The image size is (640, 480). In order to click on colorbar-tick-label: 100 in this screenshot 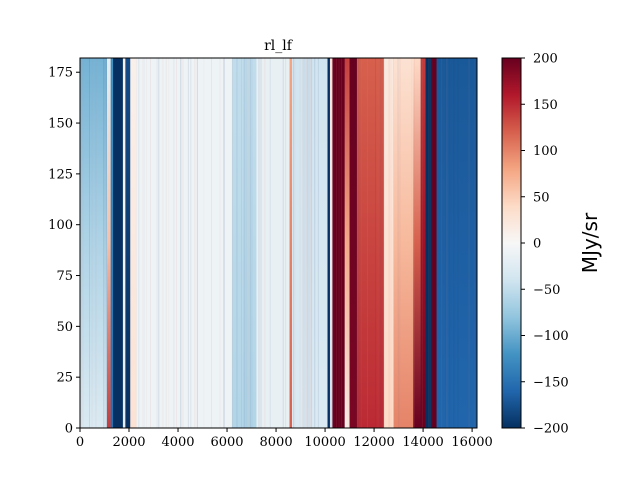, I will do `click(545, 151)`.